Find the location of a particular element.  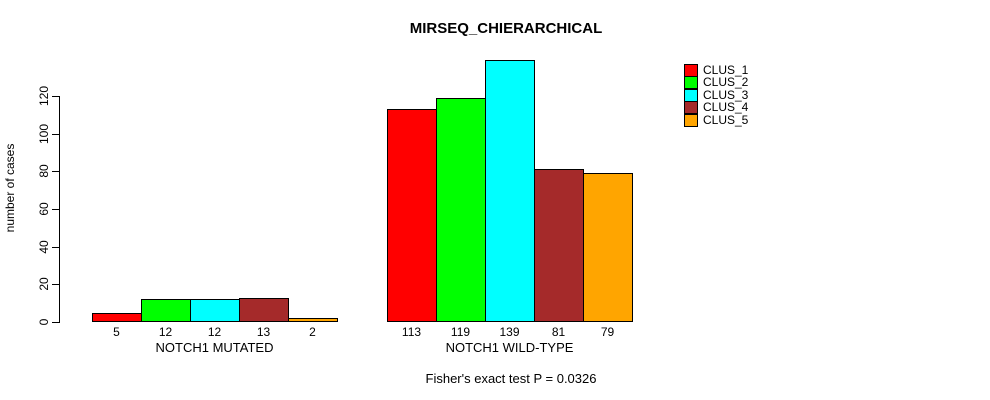

chart-title: MIRSEQ_CHIERARCHICAL is located at coordinates (506, 28).